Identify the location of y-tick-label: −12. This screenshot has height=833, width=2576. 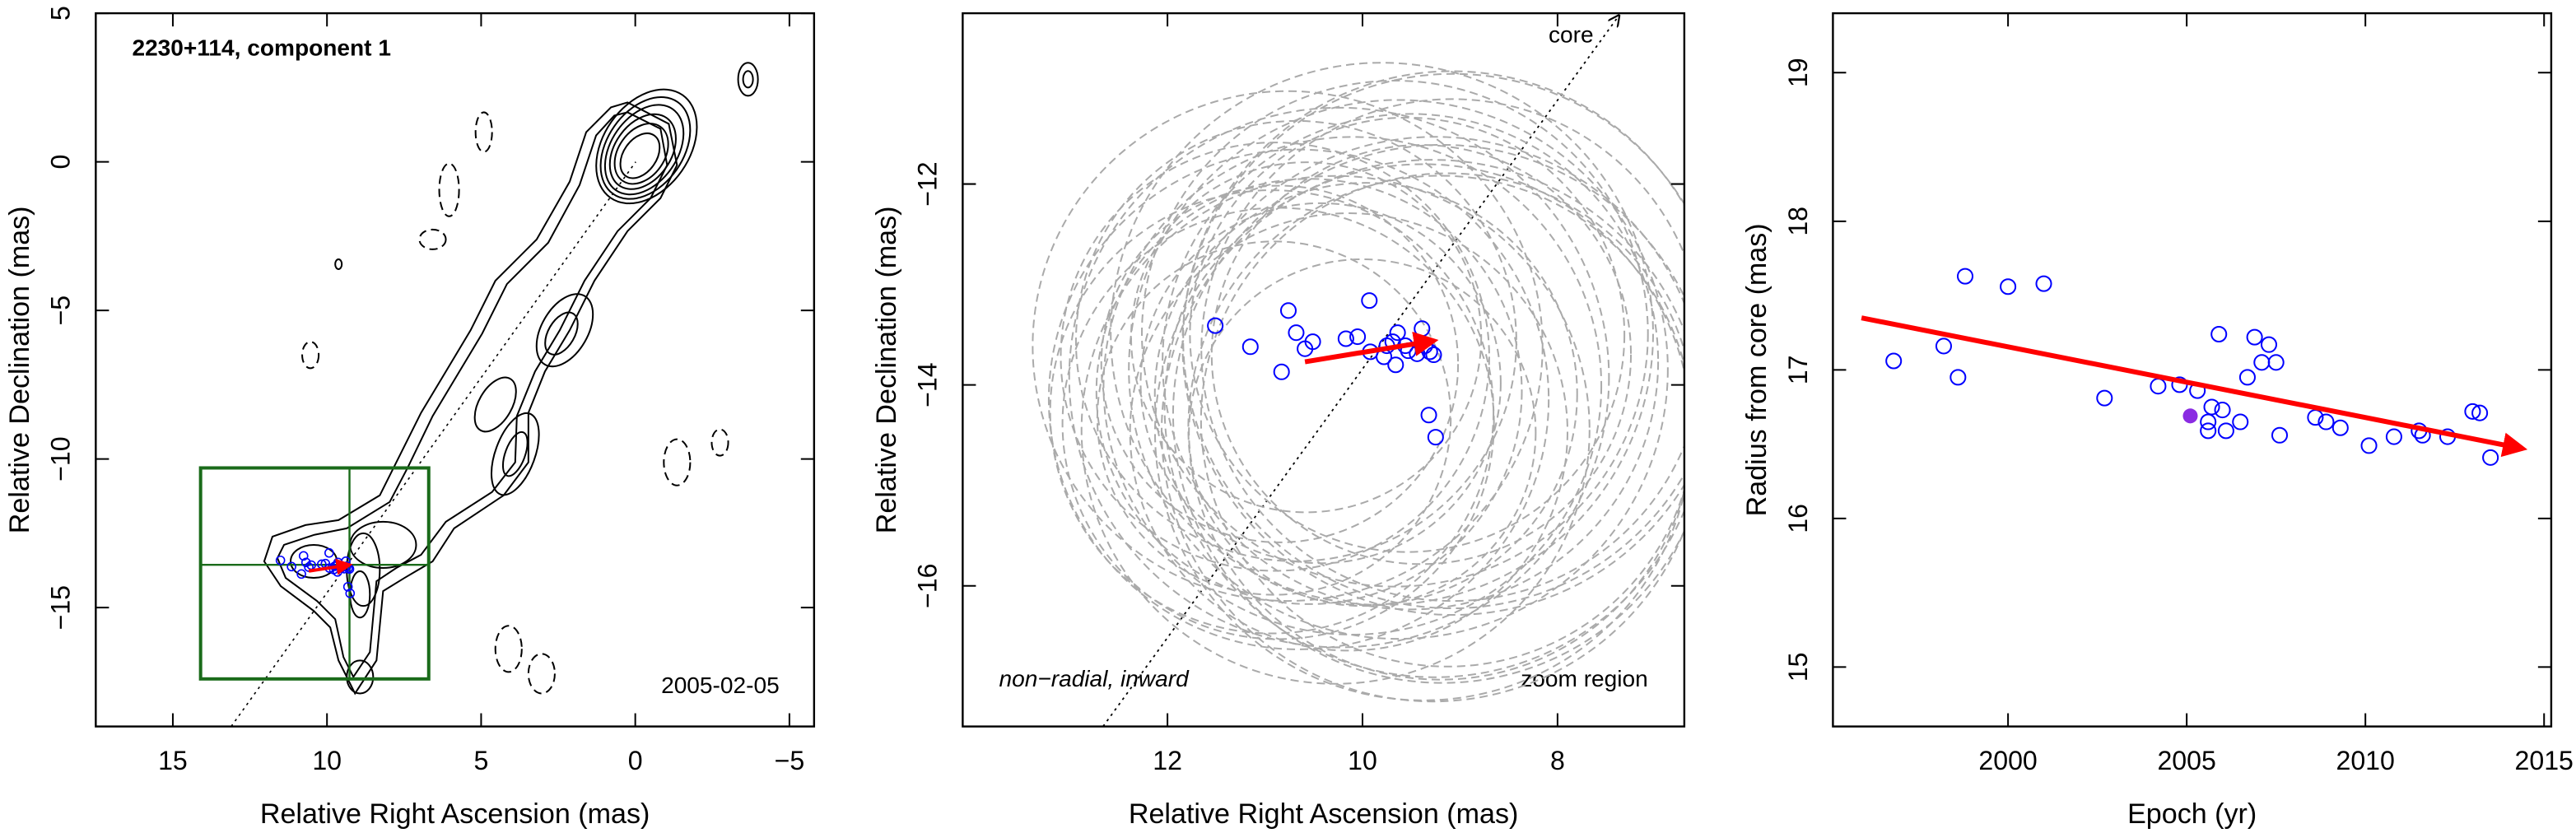
(928, 183).